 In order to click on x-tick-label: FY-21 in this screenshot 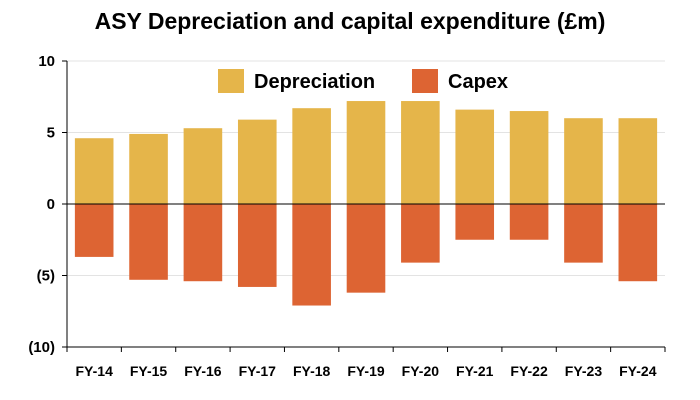, I will do `click(475, 371)`.